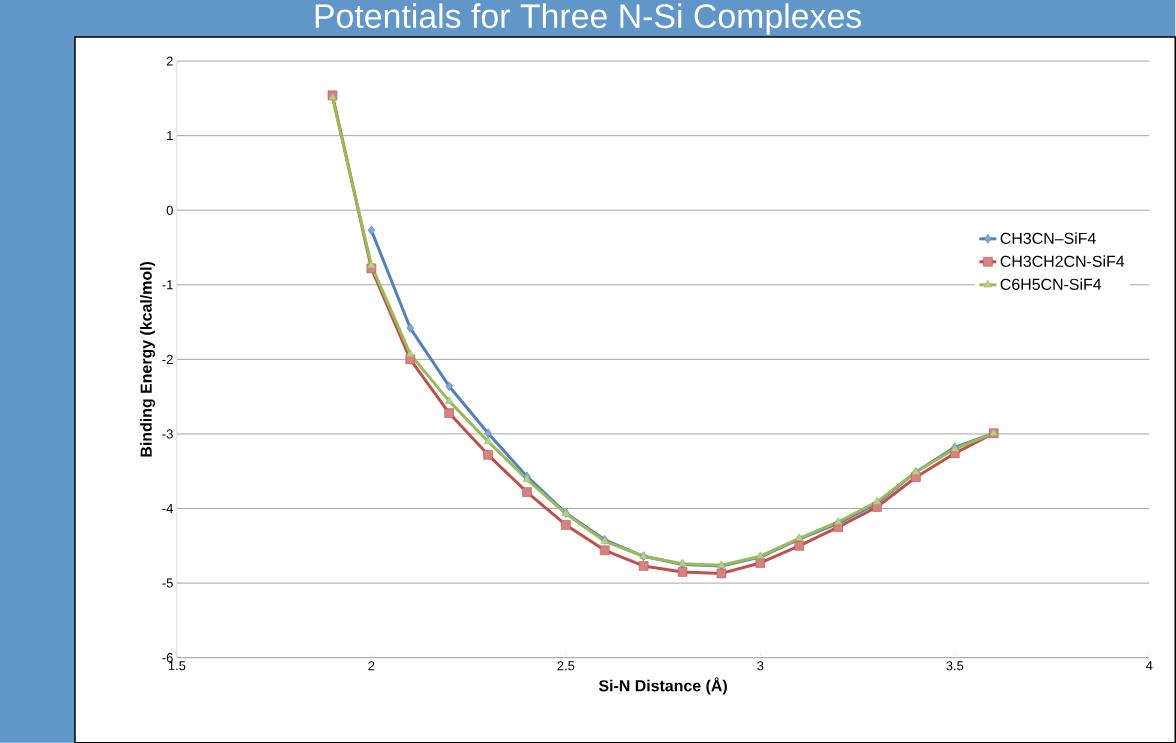 The image size is (1176, 743). I want to click on x-tick-label: 2, so click(371, 666).